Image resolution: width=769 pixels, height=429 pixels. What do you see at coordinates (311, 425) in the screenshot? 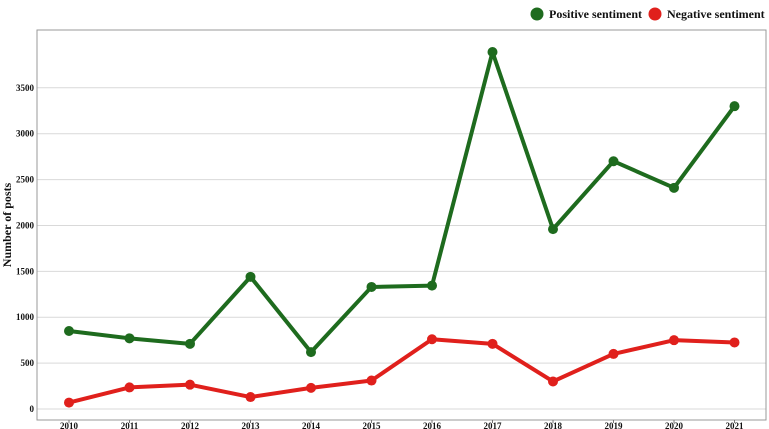
I see `x-tick-label: 2014` at bounding box center [311, 425].